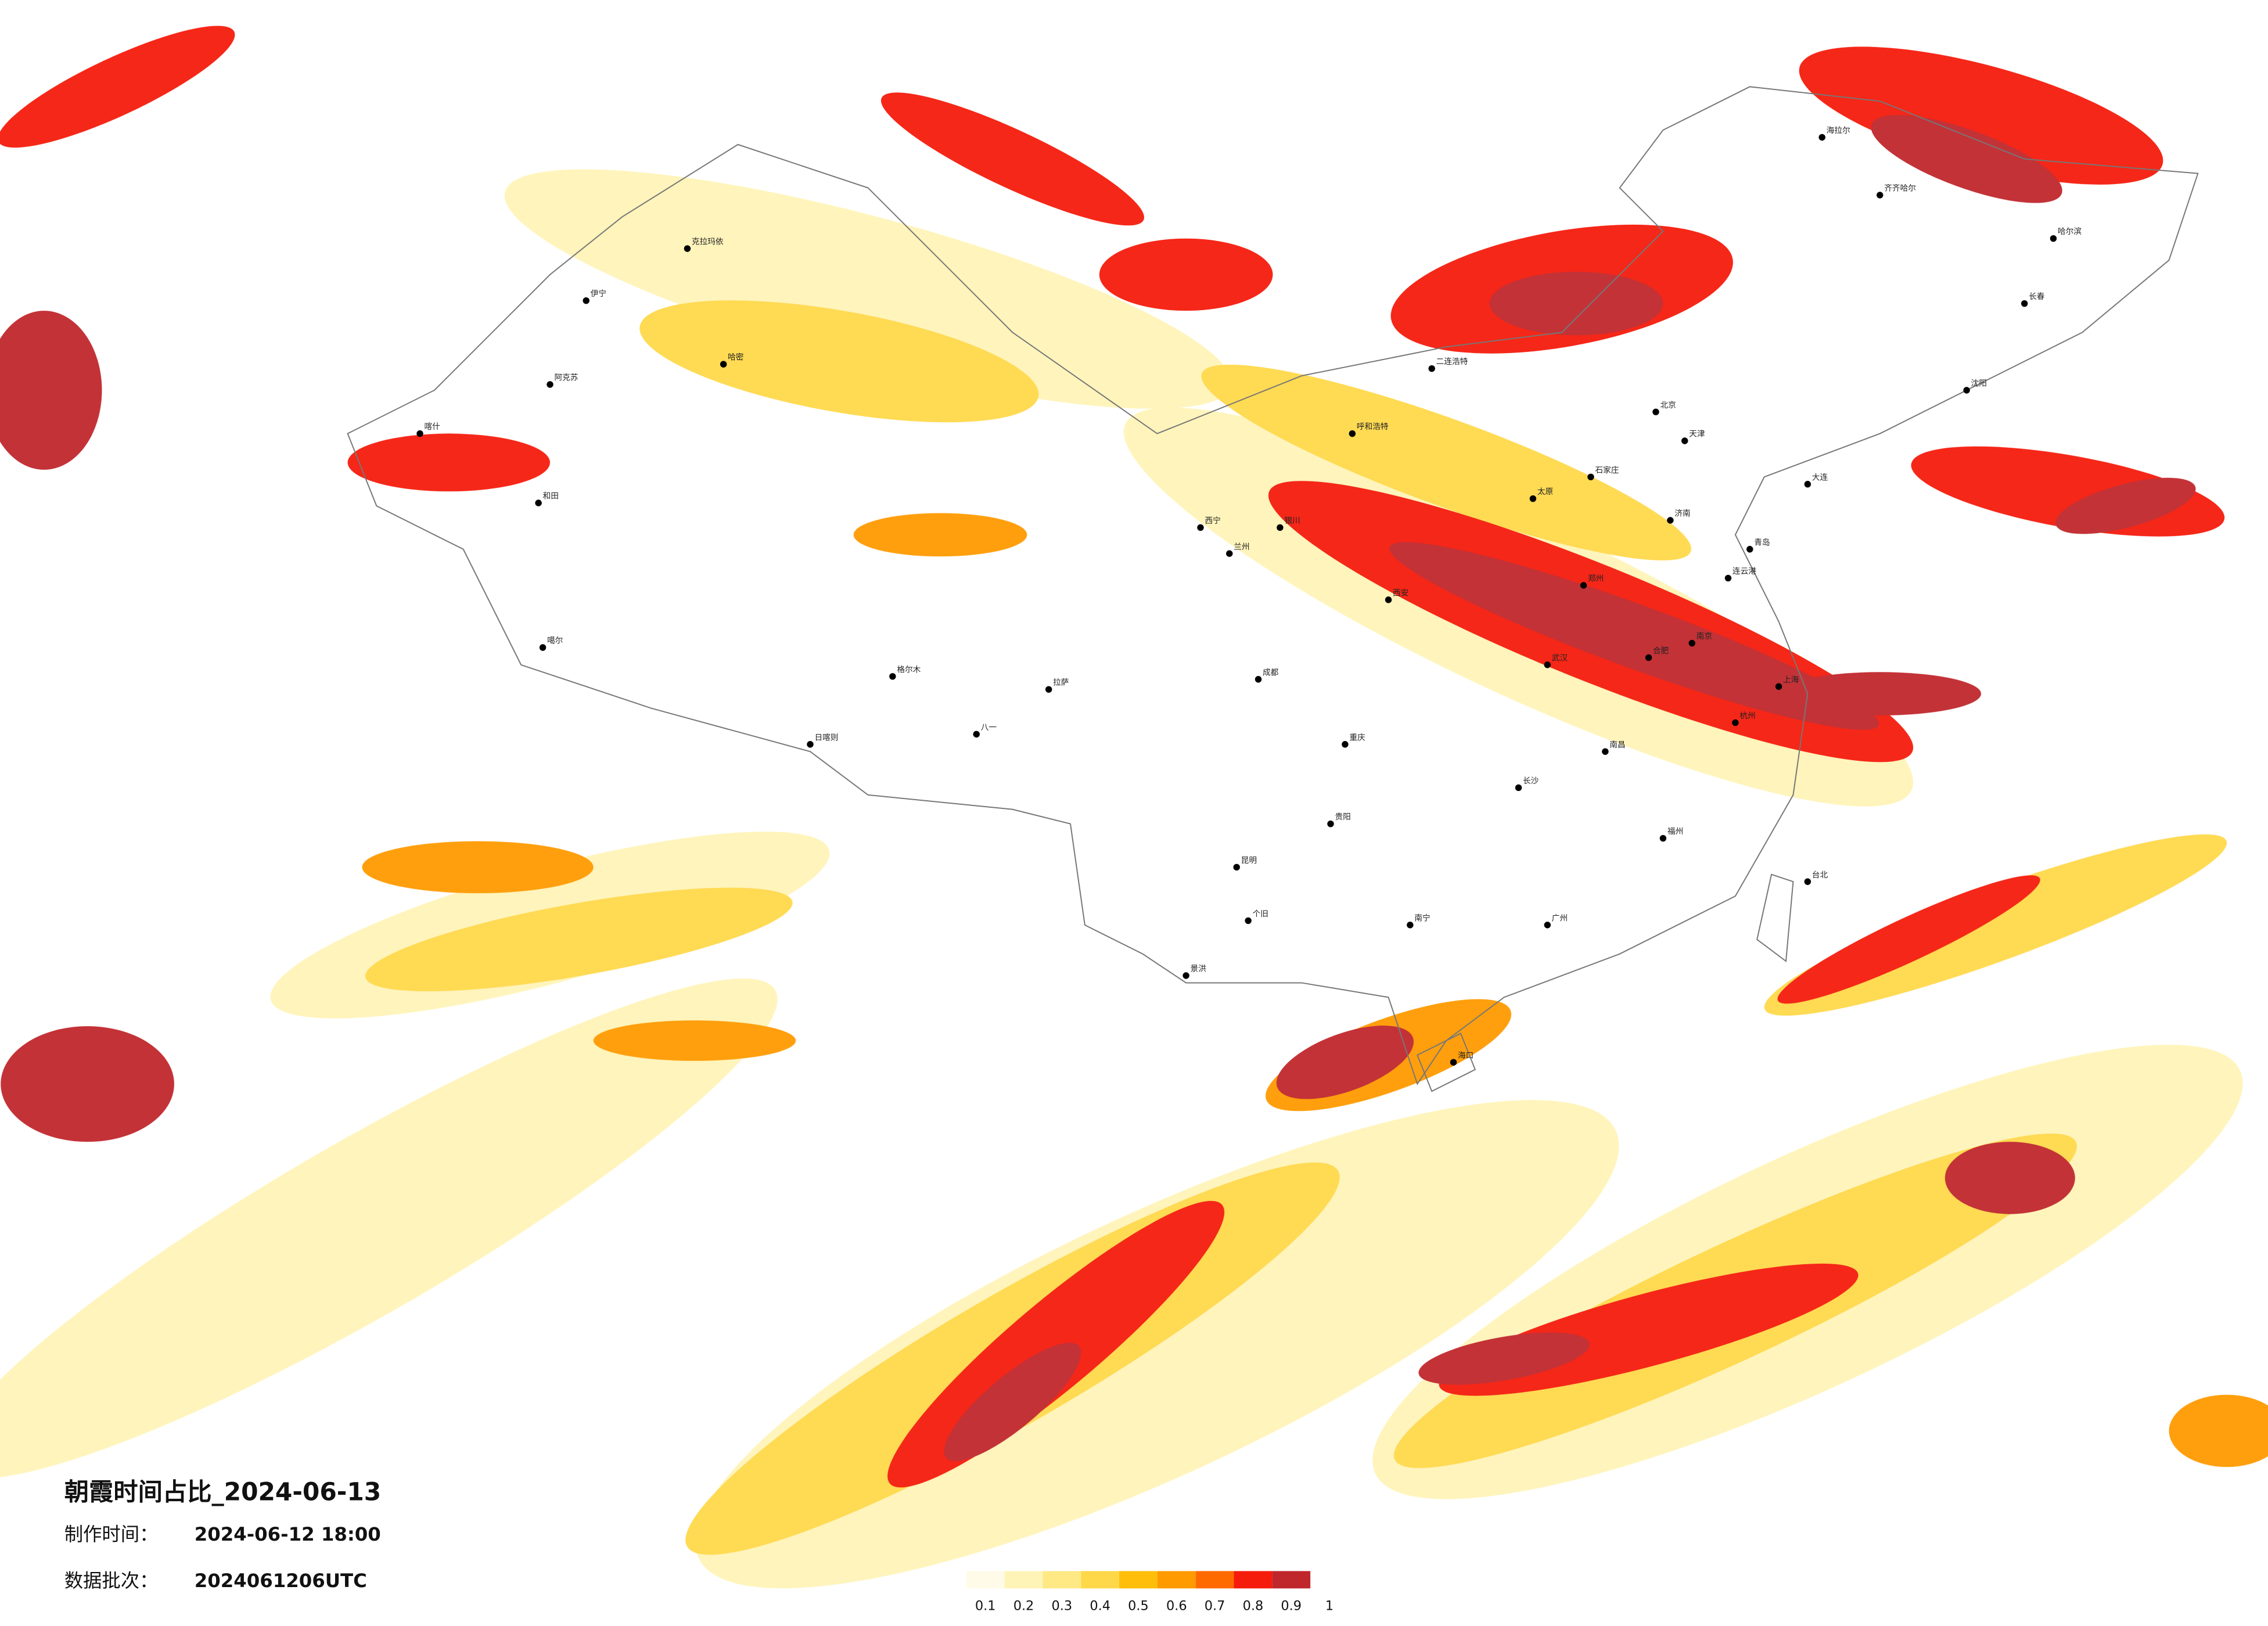  Describe the element at coordinates (1560, 918) in the screenshot. I see `city-label: 广州` at that location.